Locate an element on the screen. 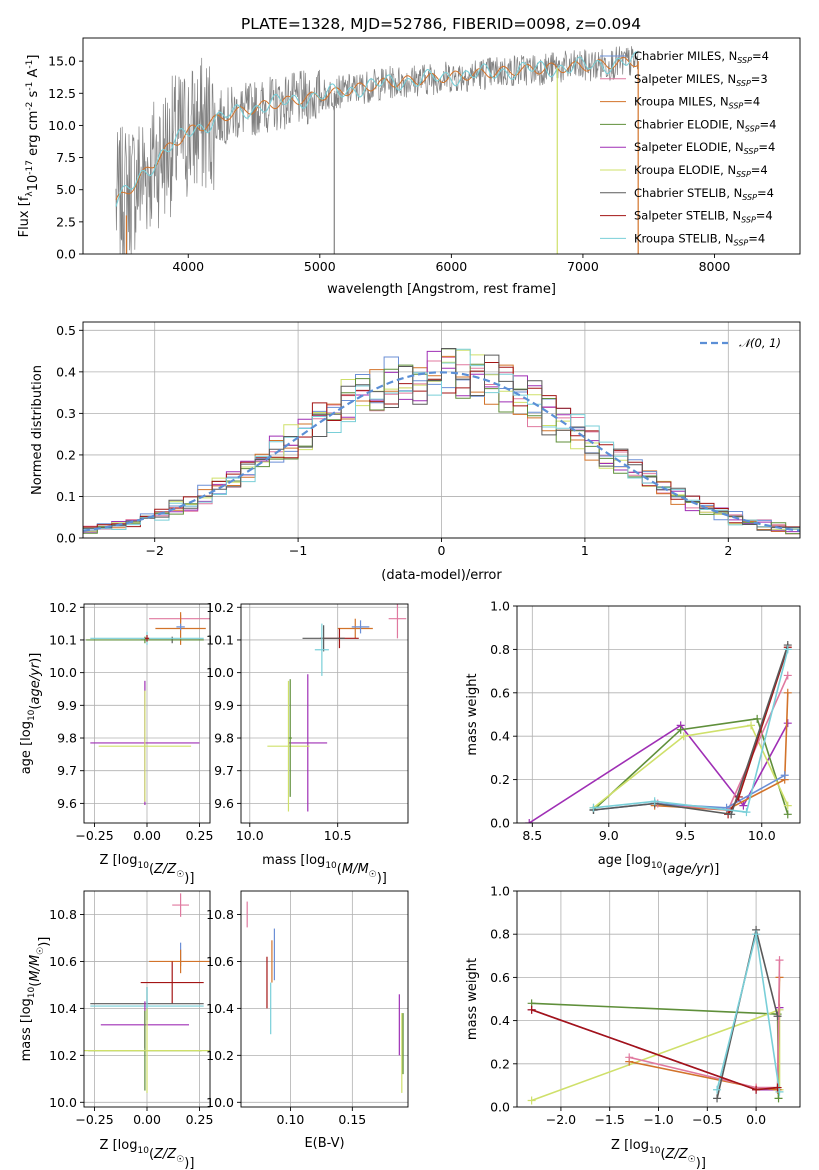  residuals-plot-area is located at coordinates (441, 441).